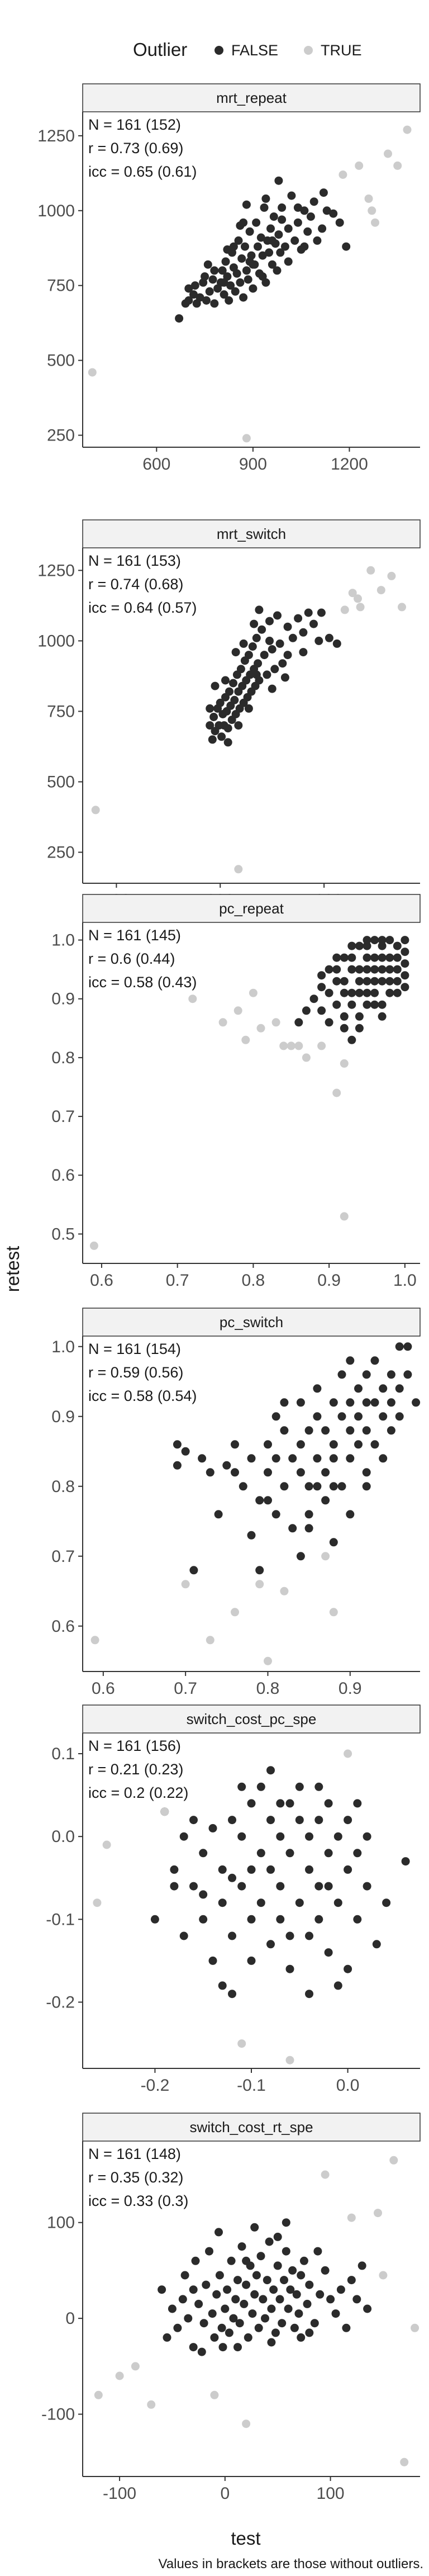 The height and width of the screenshot is (2576, 429). What do you see at coordinates (63, 1347) in the screenshot?
I see `y-tick-label: 1.0` at bounding box center [63, 1347].